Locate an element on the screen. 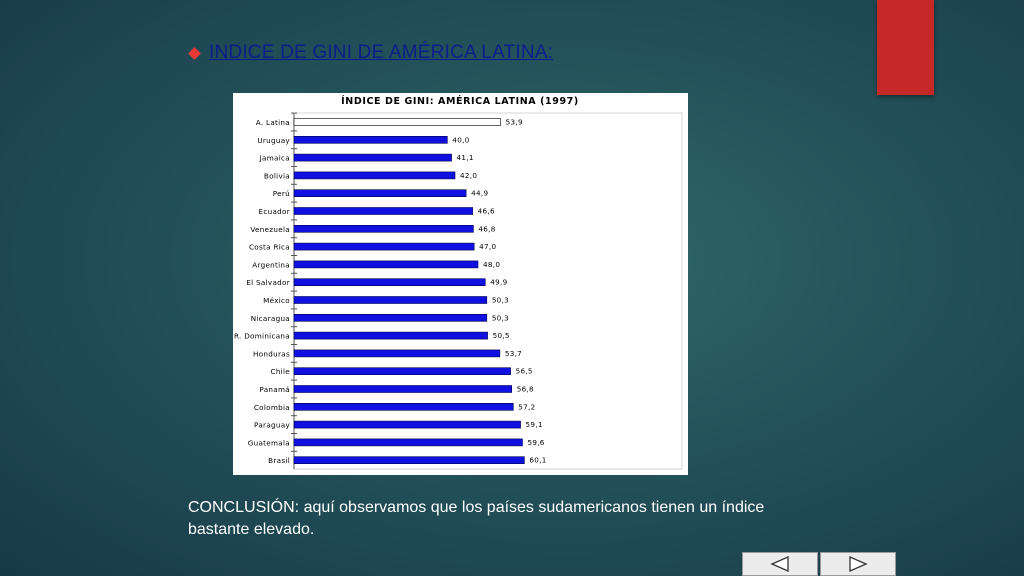 The height and width of the screenshot is (576, 1024). data-label: 59,6 is located at coordinates (535, 442).